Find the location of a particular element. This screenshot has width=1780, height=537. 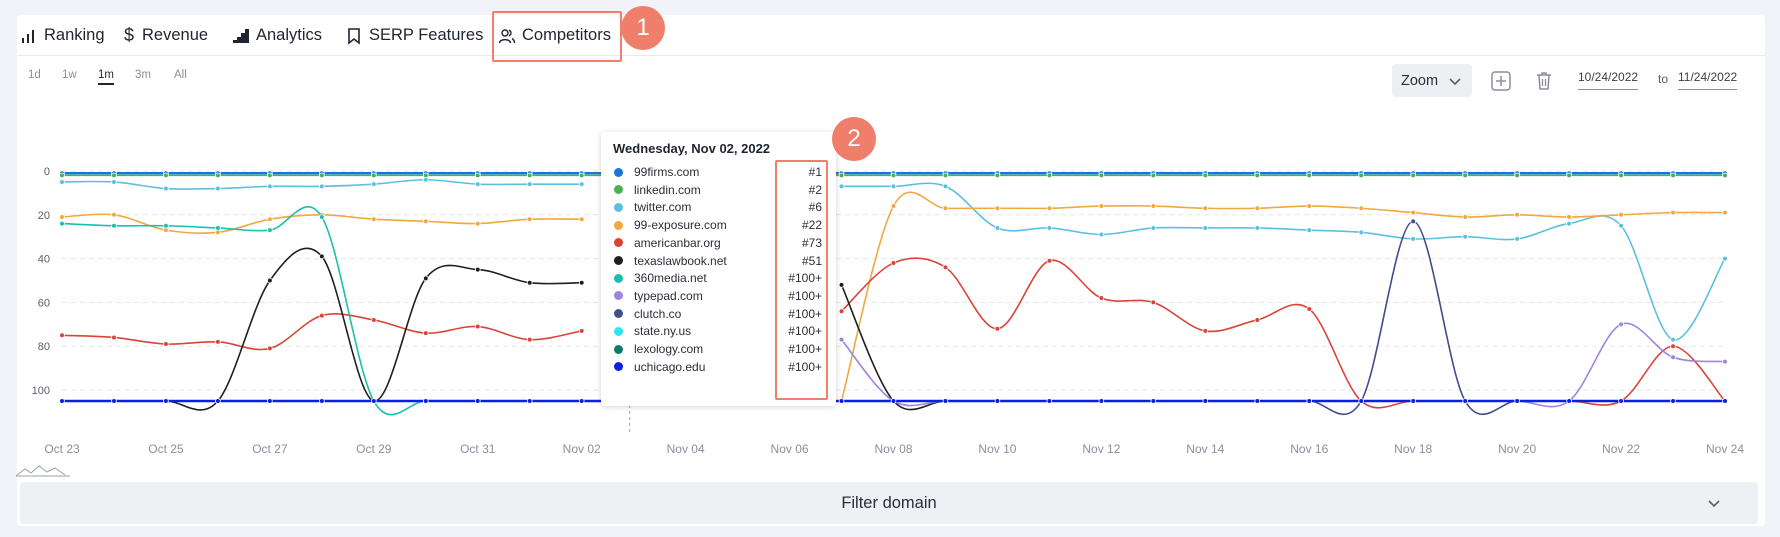

tooltip-row: twitter.com #6 is located at coordinates (719, 207).